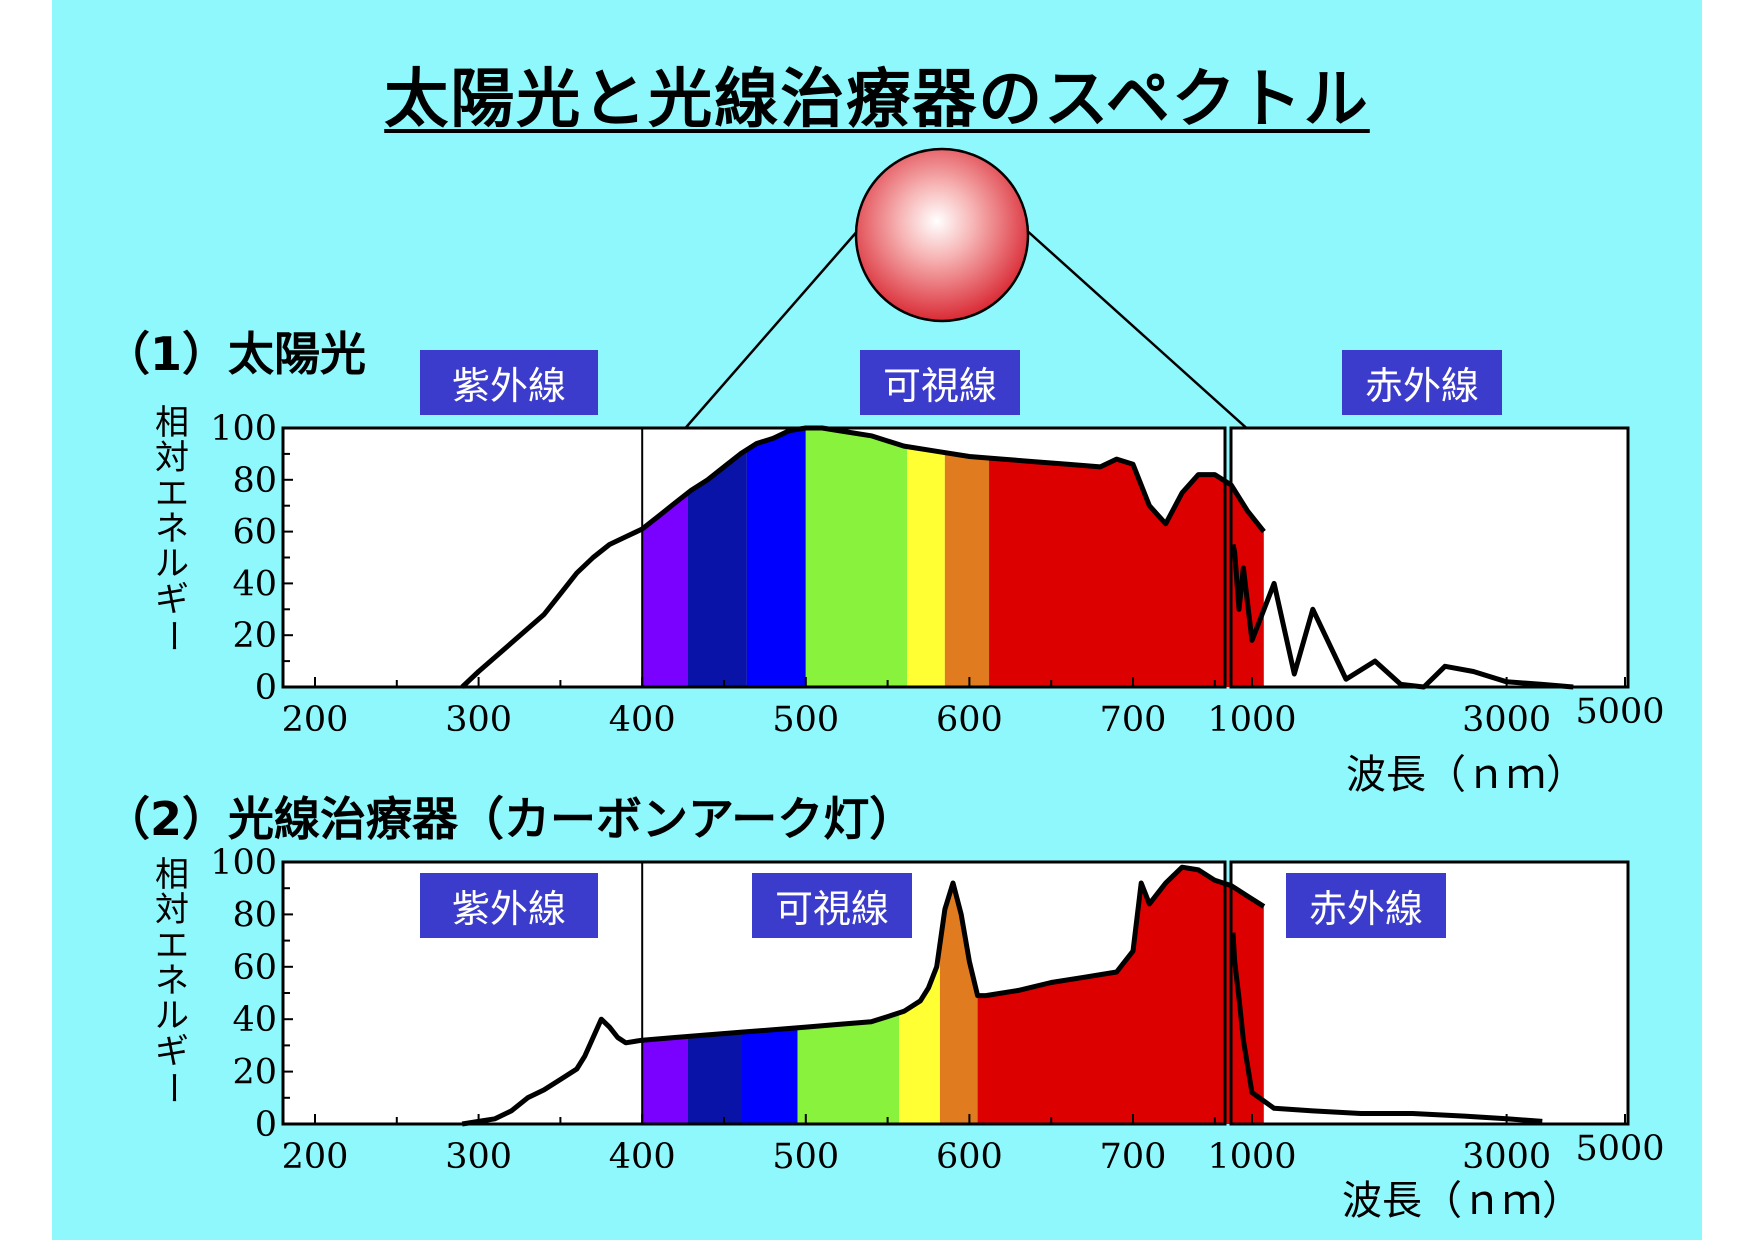 The image size is (1754, 1240). Describe the element at coordinates (832, 905) in the screenshot. I see `chart2-region-visible: 可視線` at that location.